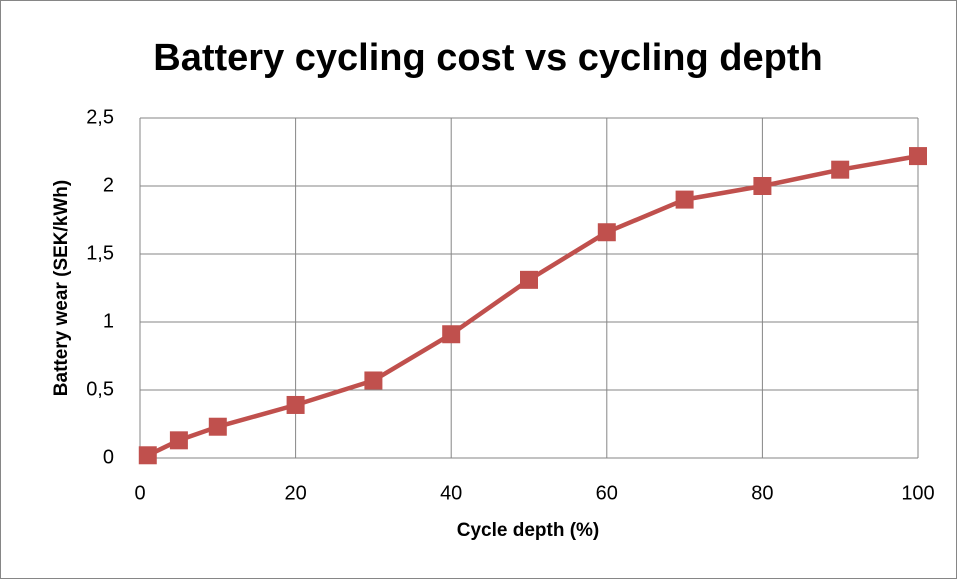 Image resolution: width=957 pixels, height=579 pixels. Describe the element at coordinates (61, 288) in the screenshot. I see `y-axis-label: Battery wear (SEK/kWh)` at that location.